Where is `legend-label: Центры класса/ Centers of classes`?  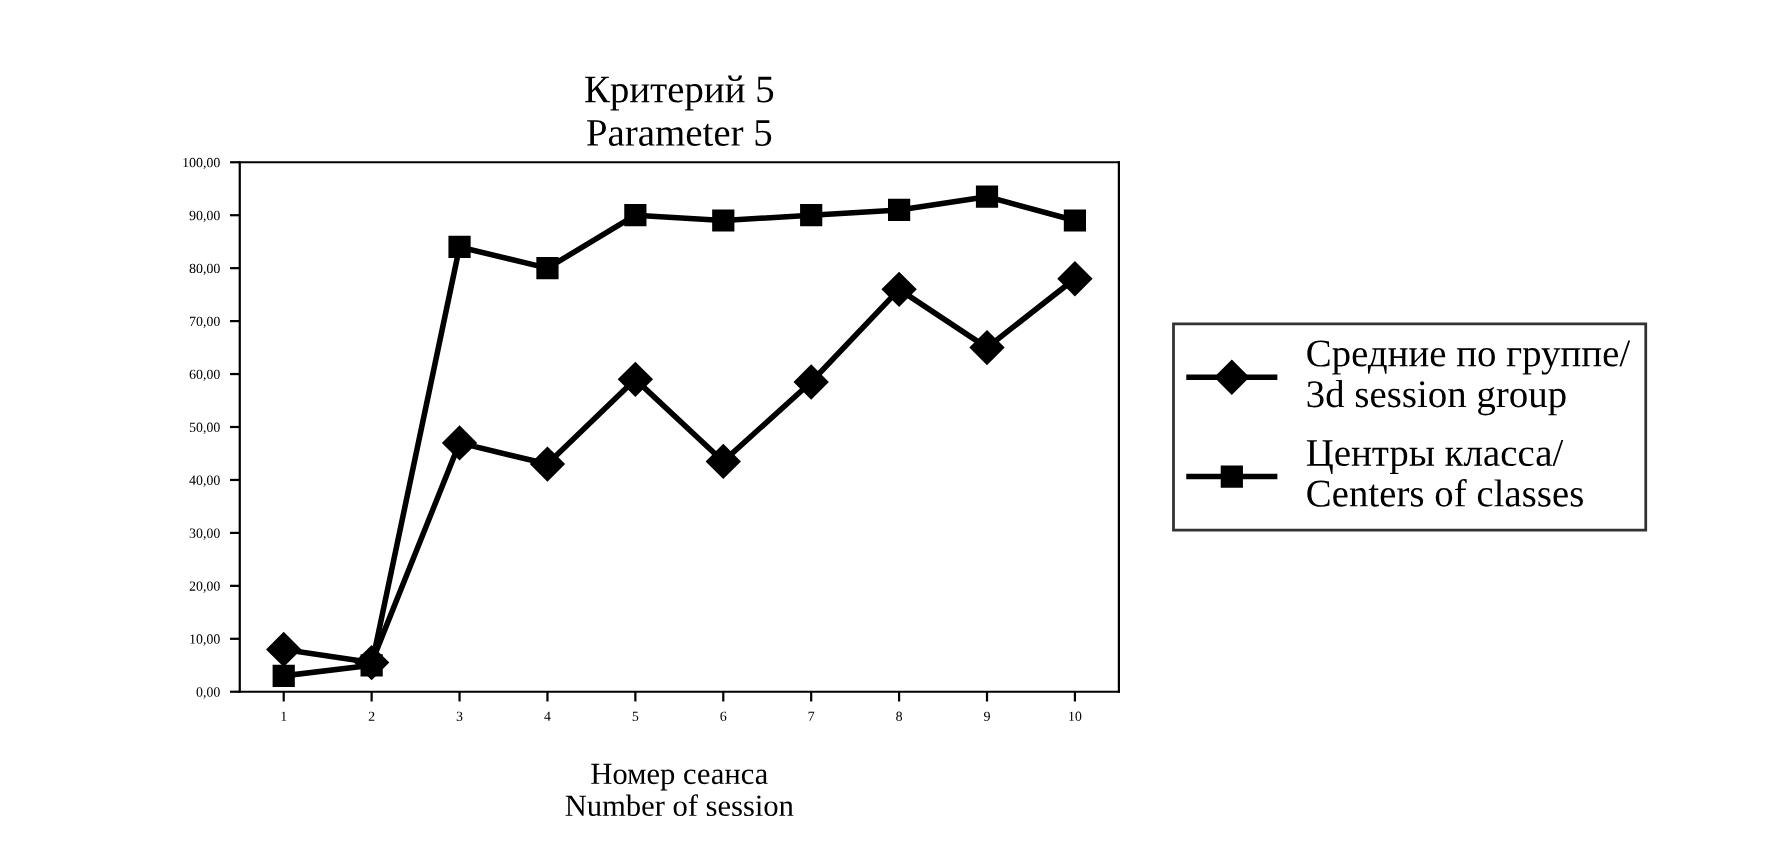 legend-label: Центры класса/ Centers of classes is located at coordinates (1444, 473).